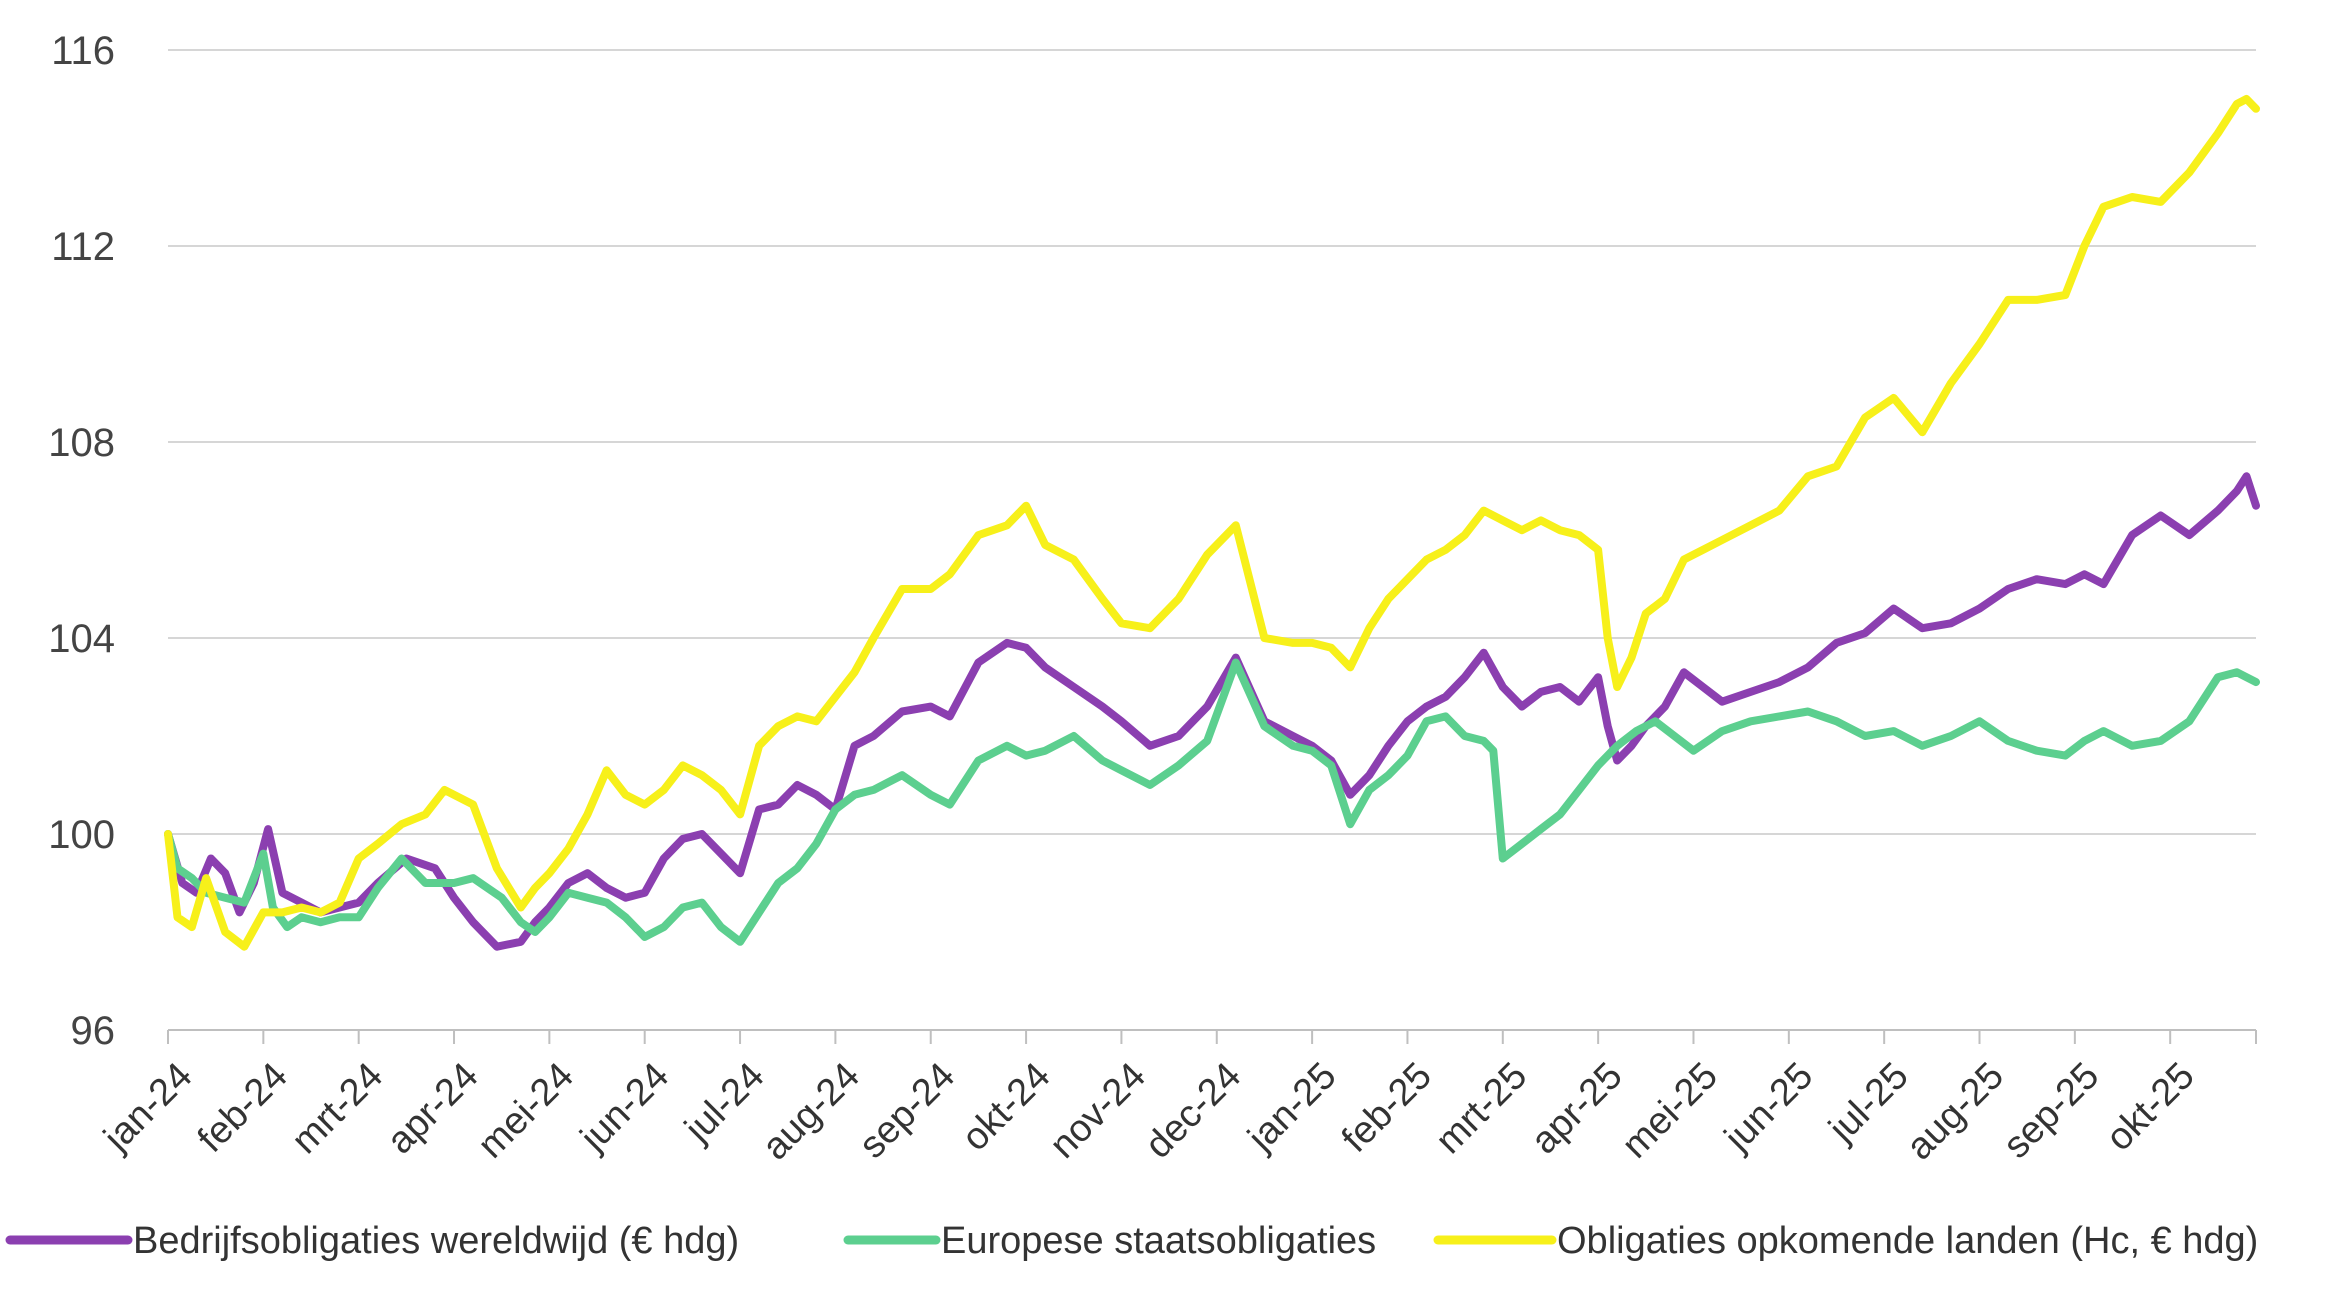 This screenshot has width=2339, height=1289. I want to click on legend-entry-europese-staatsobligaties: Europese staatsobligaties, so click(1109, 1241).